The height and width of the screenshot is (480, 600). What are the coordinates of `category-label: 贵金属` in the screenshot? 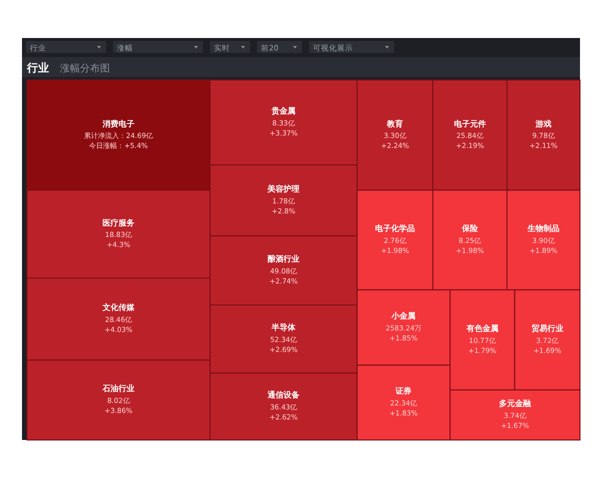 It's located at (283, 111).